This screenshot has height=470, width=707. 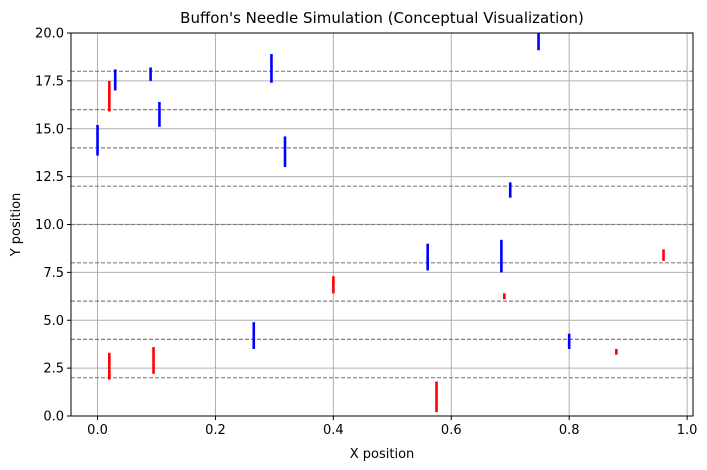 I want to click on y-tick-label: 15.0, so click(x=49, y=129).